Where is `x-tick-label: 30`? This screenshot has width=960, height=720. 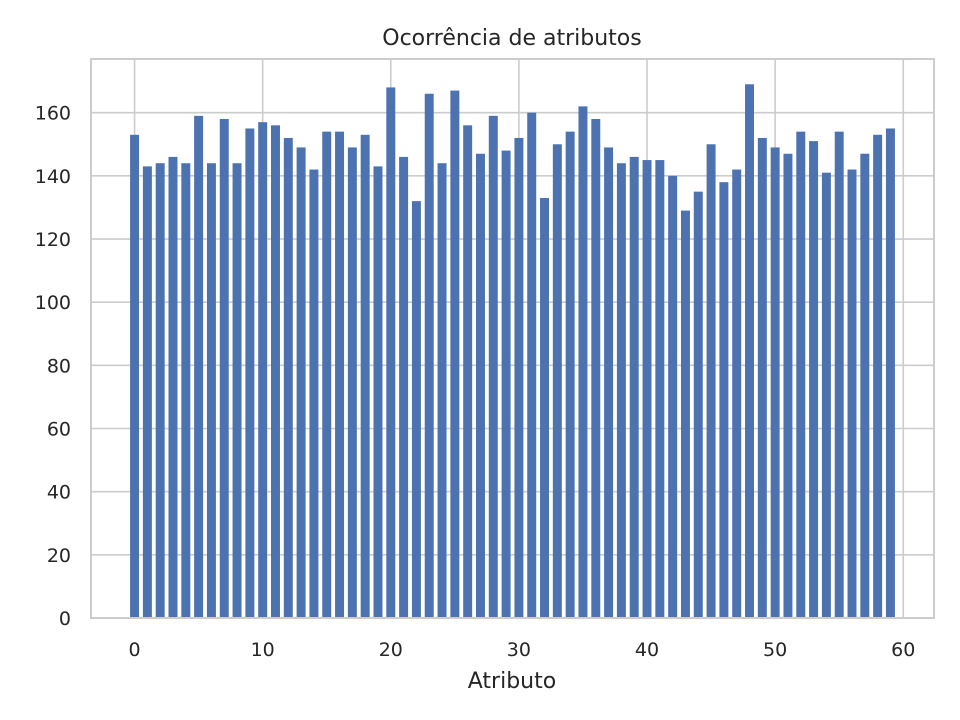 x-tick-label: 30 is located at coordinates (519, 650).